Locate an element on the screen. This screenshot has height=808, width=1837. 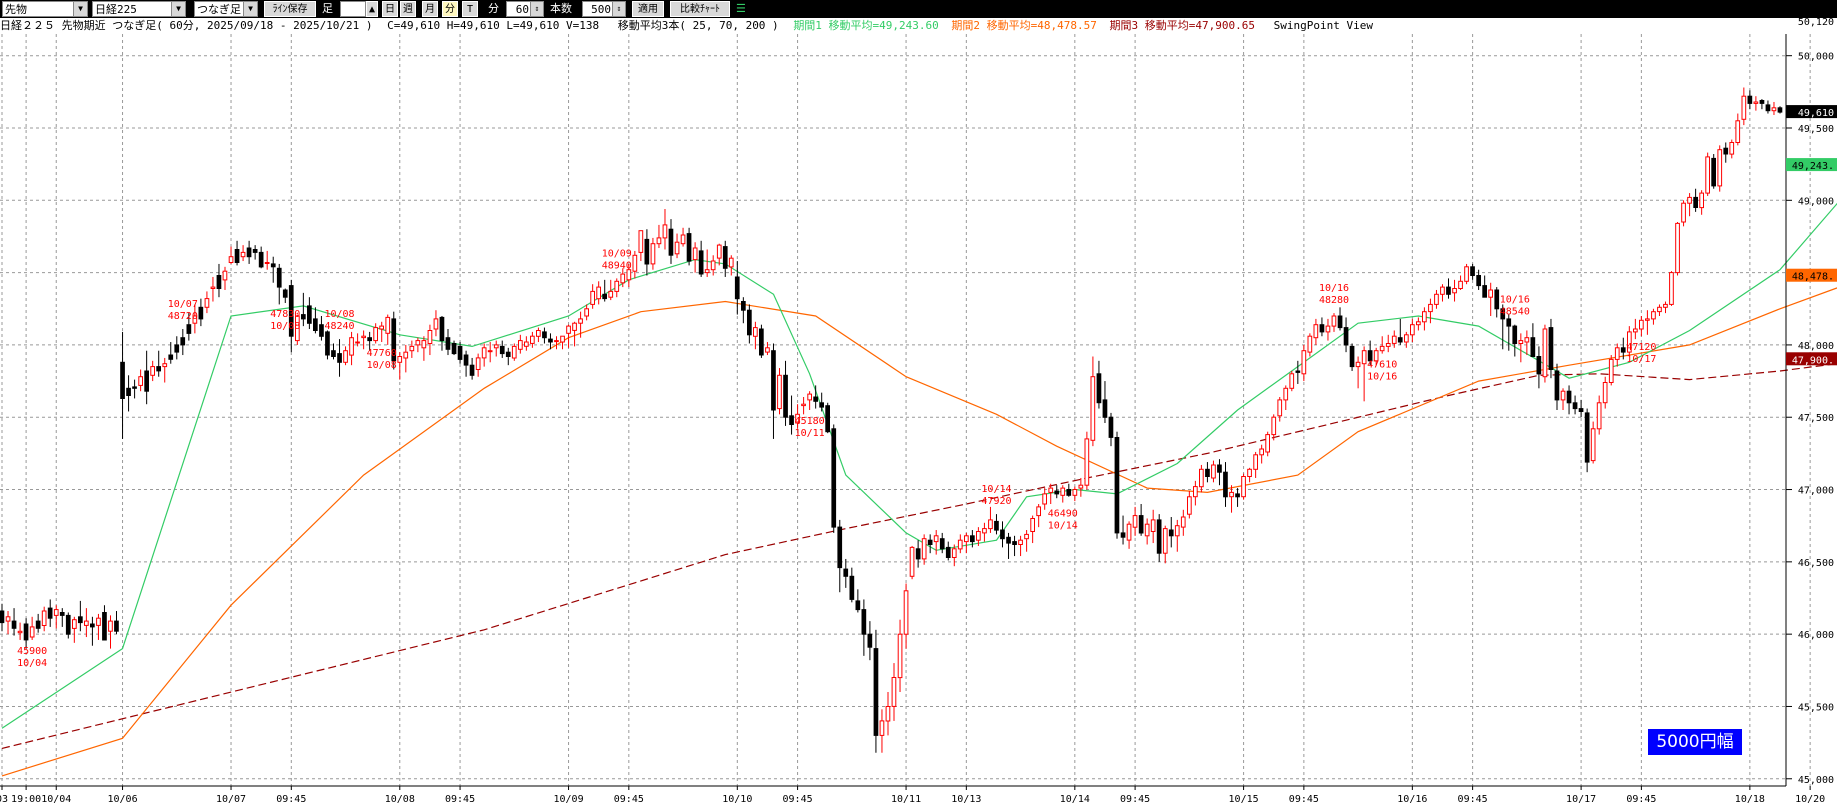
swing-point-label: 10/08 is located at coordinates (339, 314).